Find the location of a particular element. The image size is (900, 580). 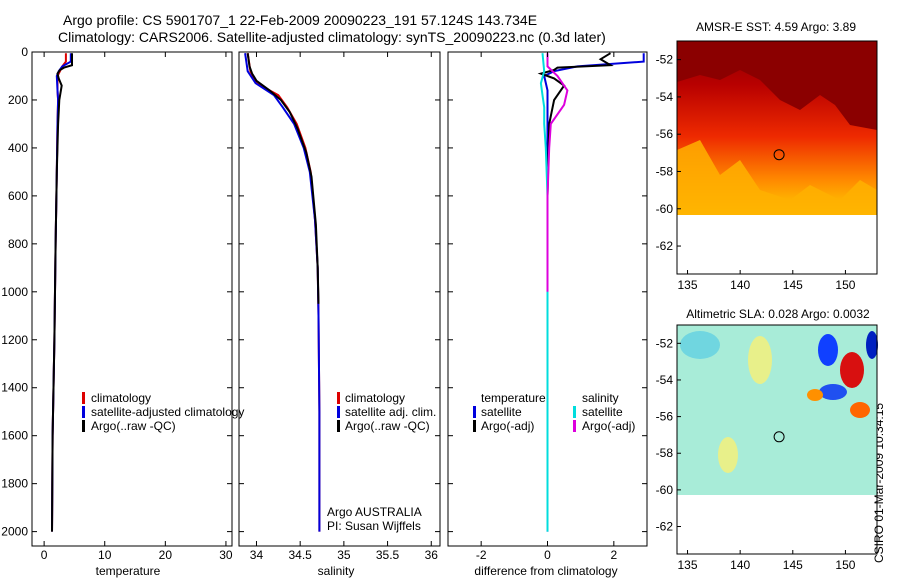

legend-swatch-temp-satellite is located at coordinates (474, 412).